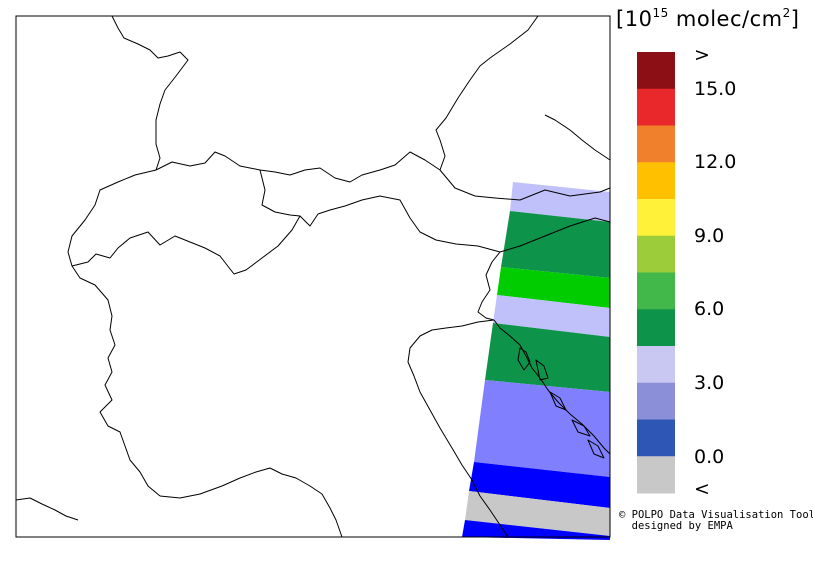 Image resolution: width=813 pixels, height=566 pixels. What do you see at coordinates (708, 18) in the screenshot?
I see `legend-unit-title: [1015 molec/cm2]` at bounding box center [708, 18].